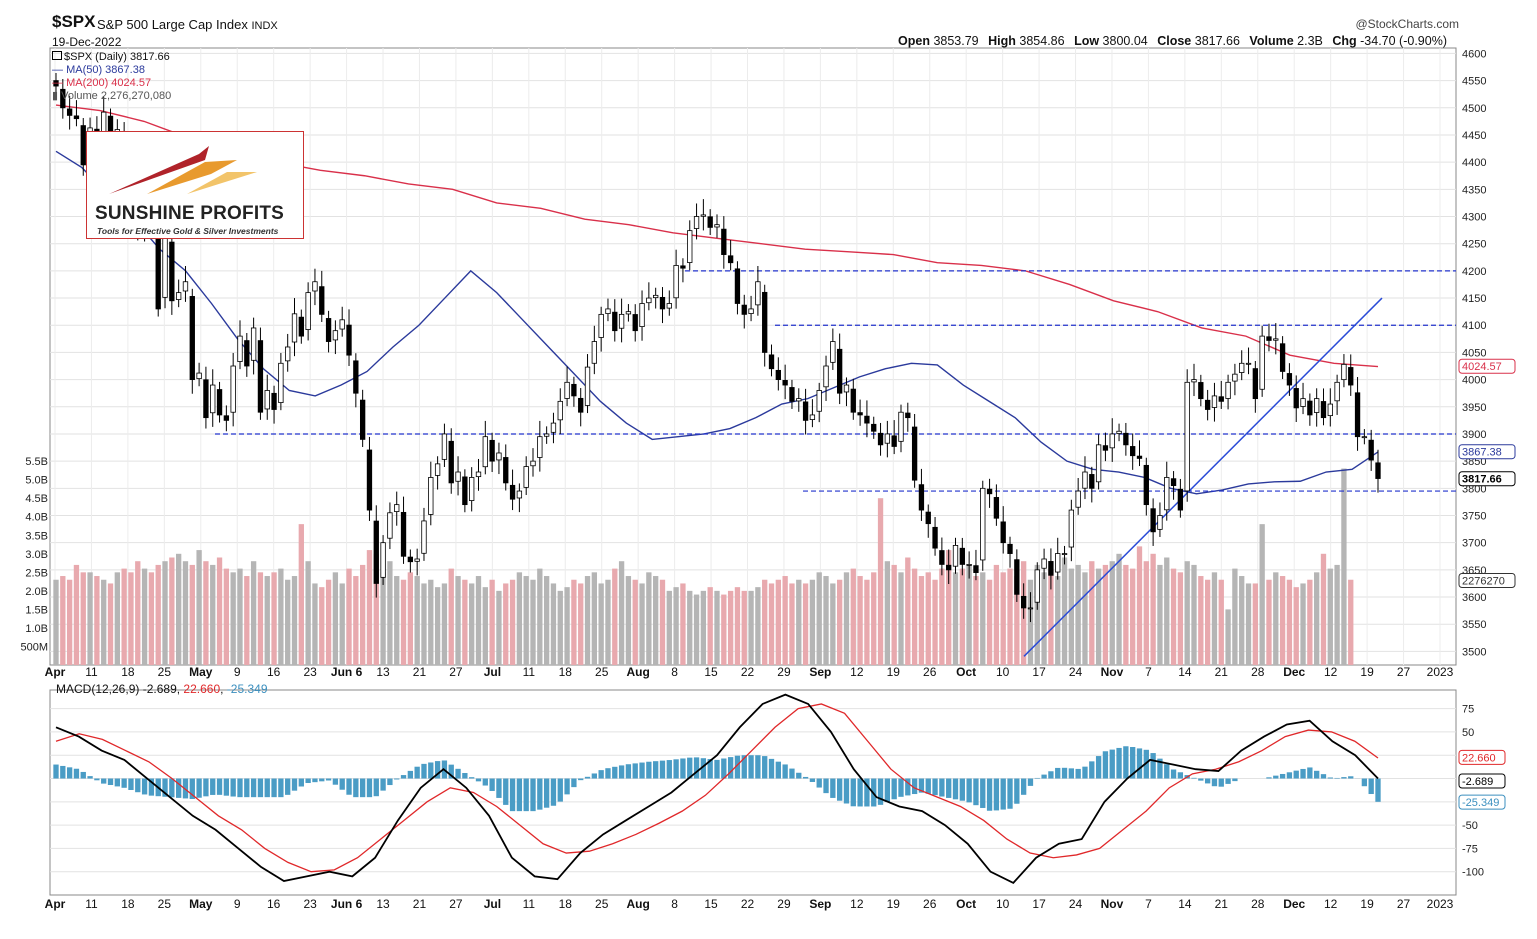 The height and width of the screenshot is (939, 1537). I want to click on x-tick-label: Dec, so click(1294, 672).